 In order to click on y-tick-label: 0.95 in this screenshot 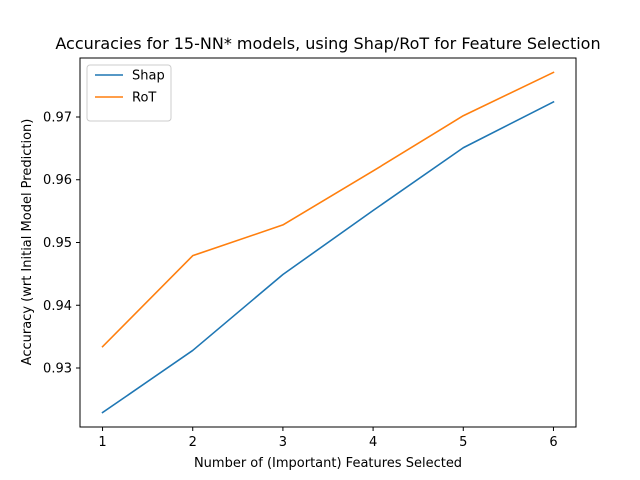, I will do `click(57, 243)`.